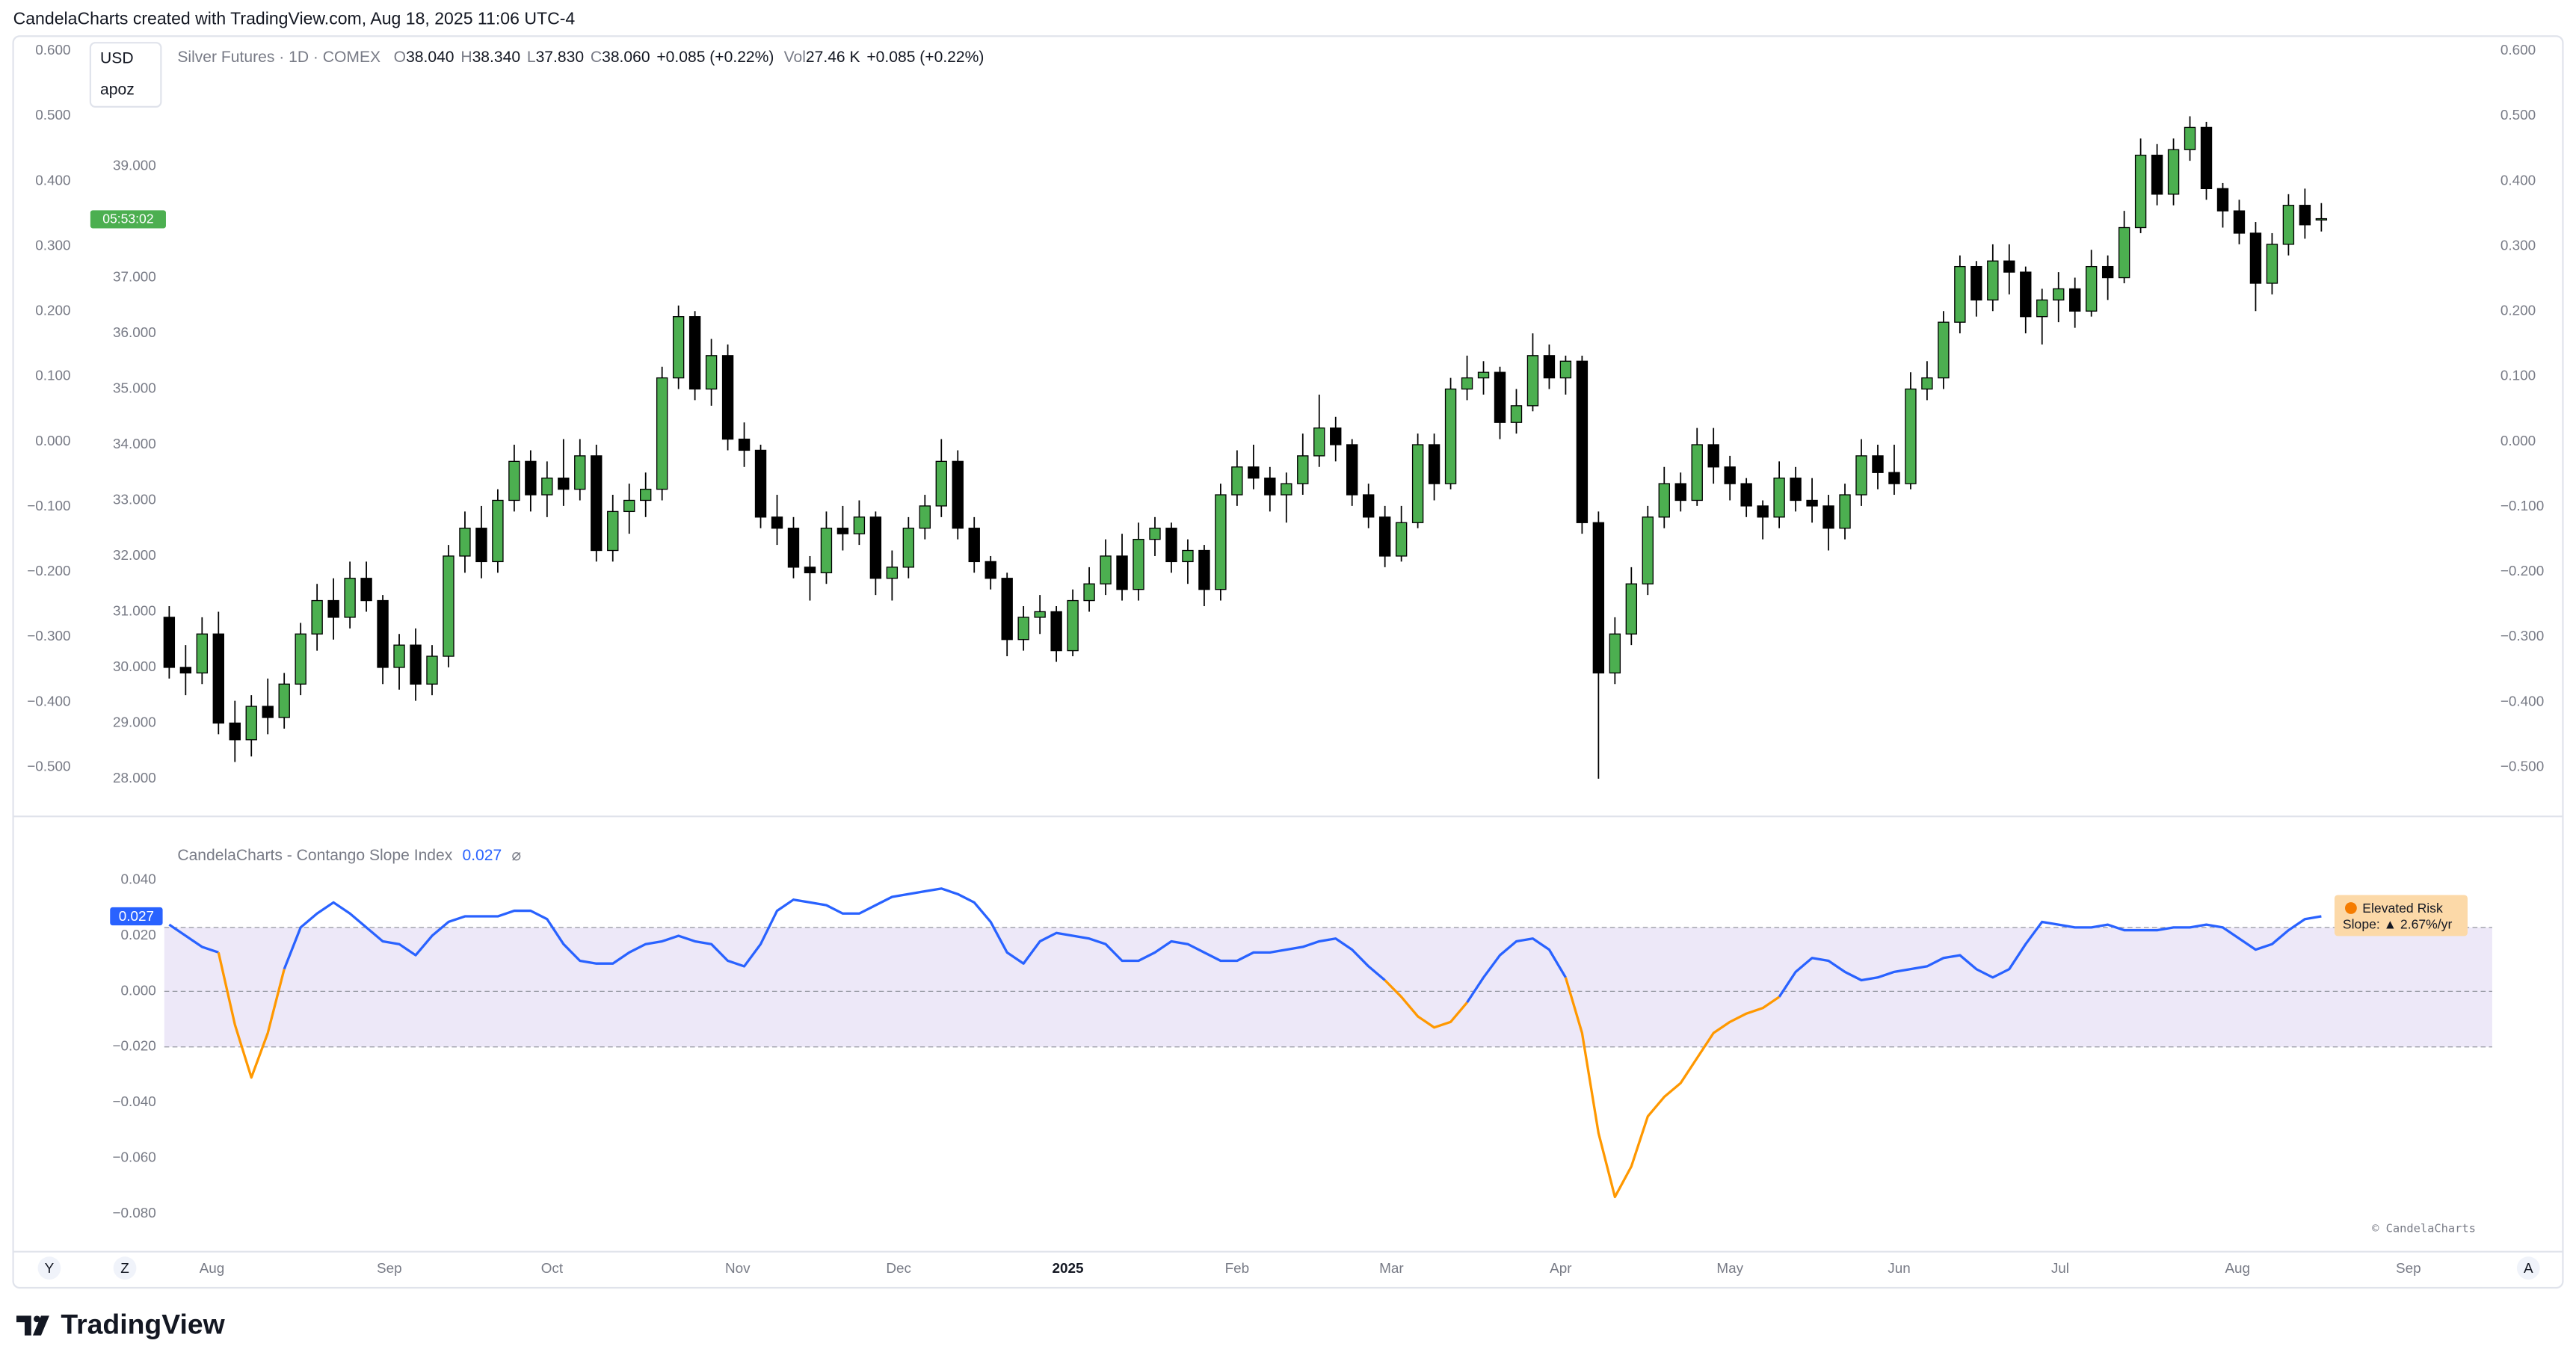 Image resolution: width=2576 pixels, height=1367 pixels. What do you see at coordinates (117, 58) in the screenshot?
I see `currency: USD` at bounding box center [117, 58].